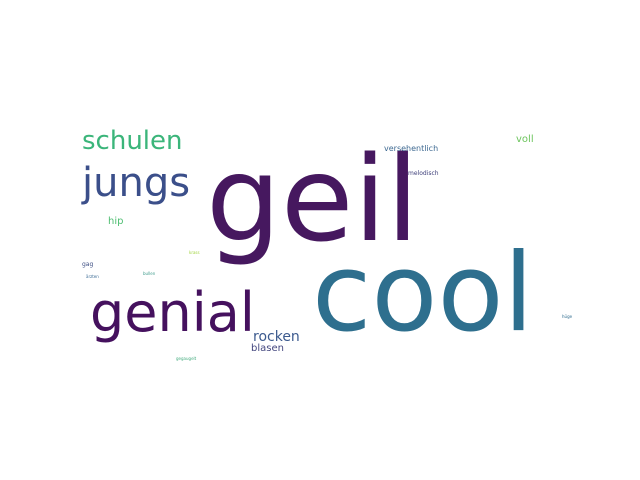 The image size is (640, 480). I want to click on word-hip: hip, so click(116, 221).